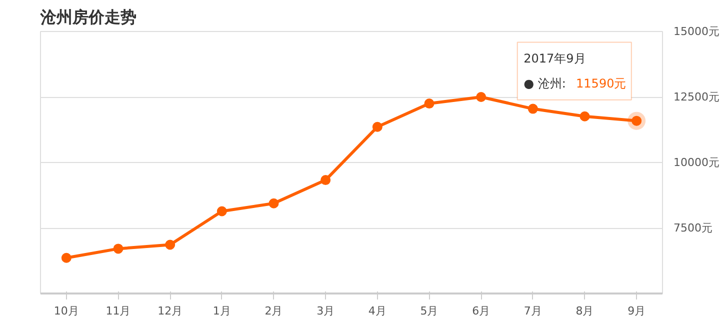 The image size is (722, 320). What do you see at coordinates (429, 311) in the screenshot?
I see `x-tick-label: 5月` at bounding box center [429, 311].